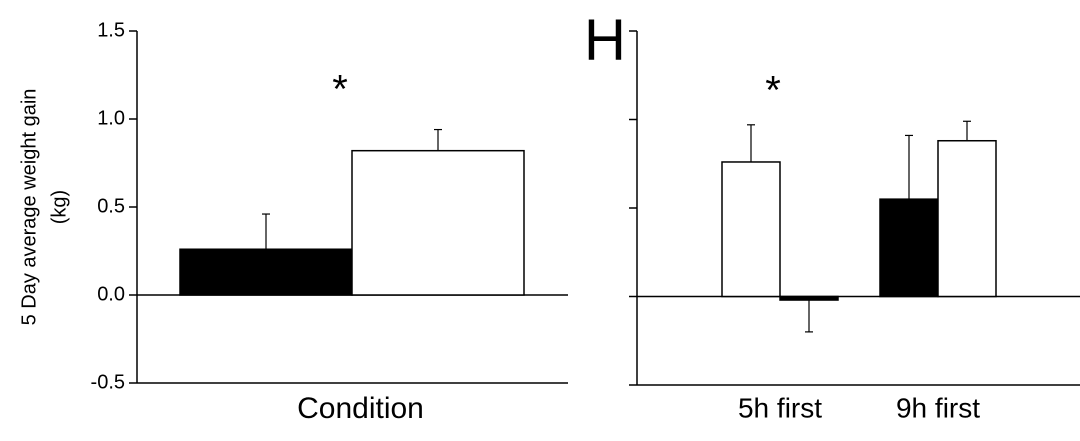  Describe the element at coordinates (108, 382) in the screenshot. I see `y-tick-label: -0.5` at that location.